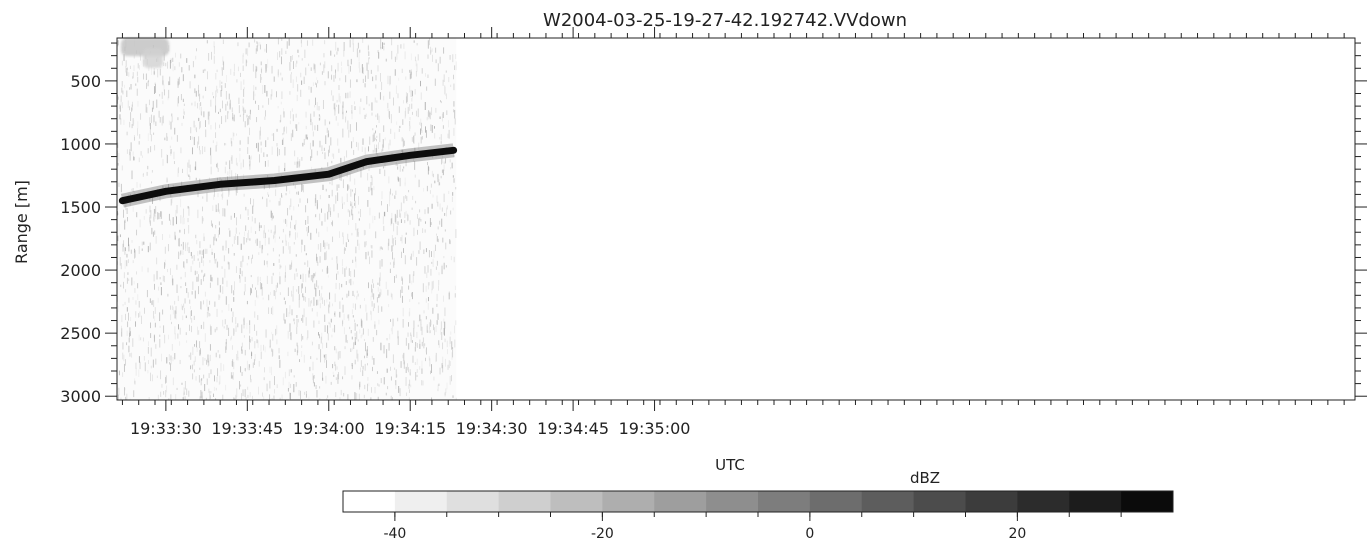  I want to click on x-tick-label: 19:34:00, so click(329, 428).